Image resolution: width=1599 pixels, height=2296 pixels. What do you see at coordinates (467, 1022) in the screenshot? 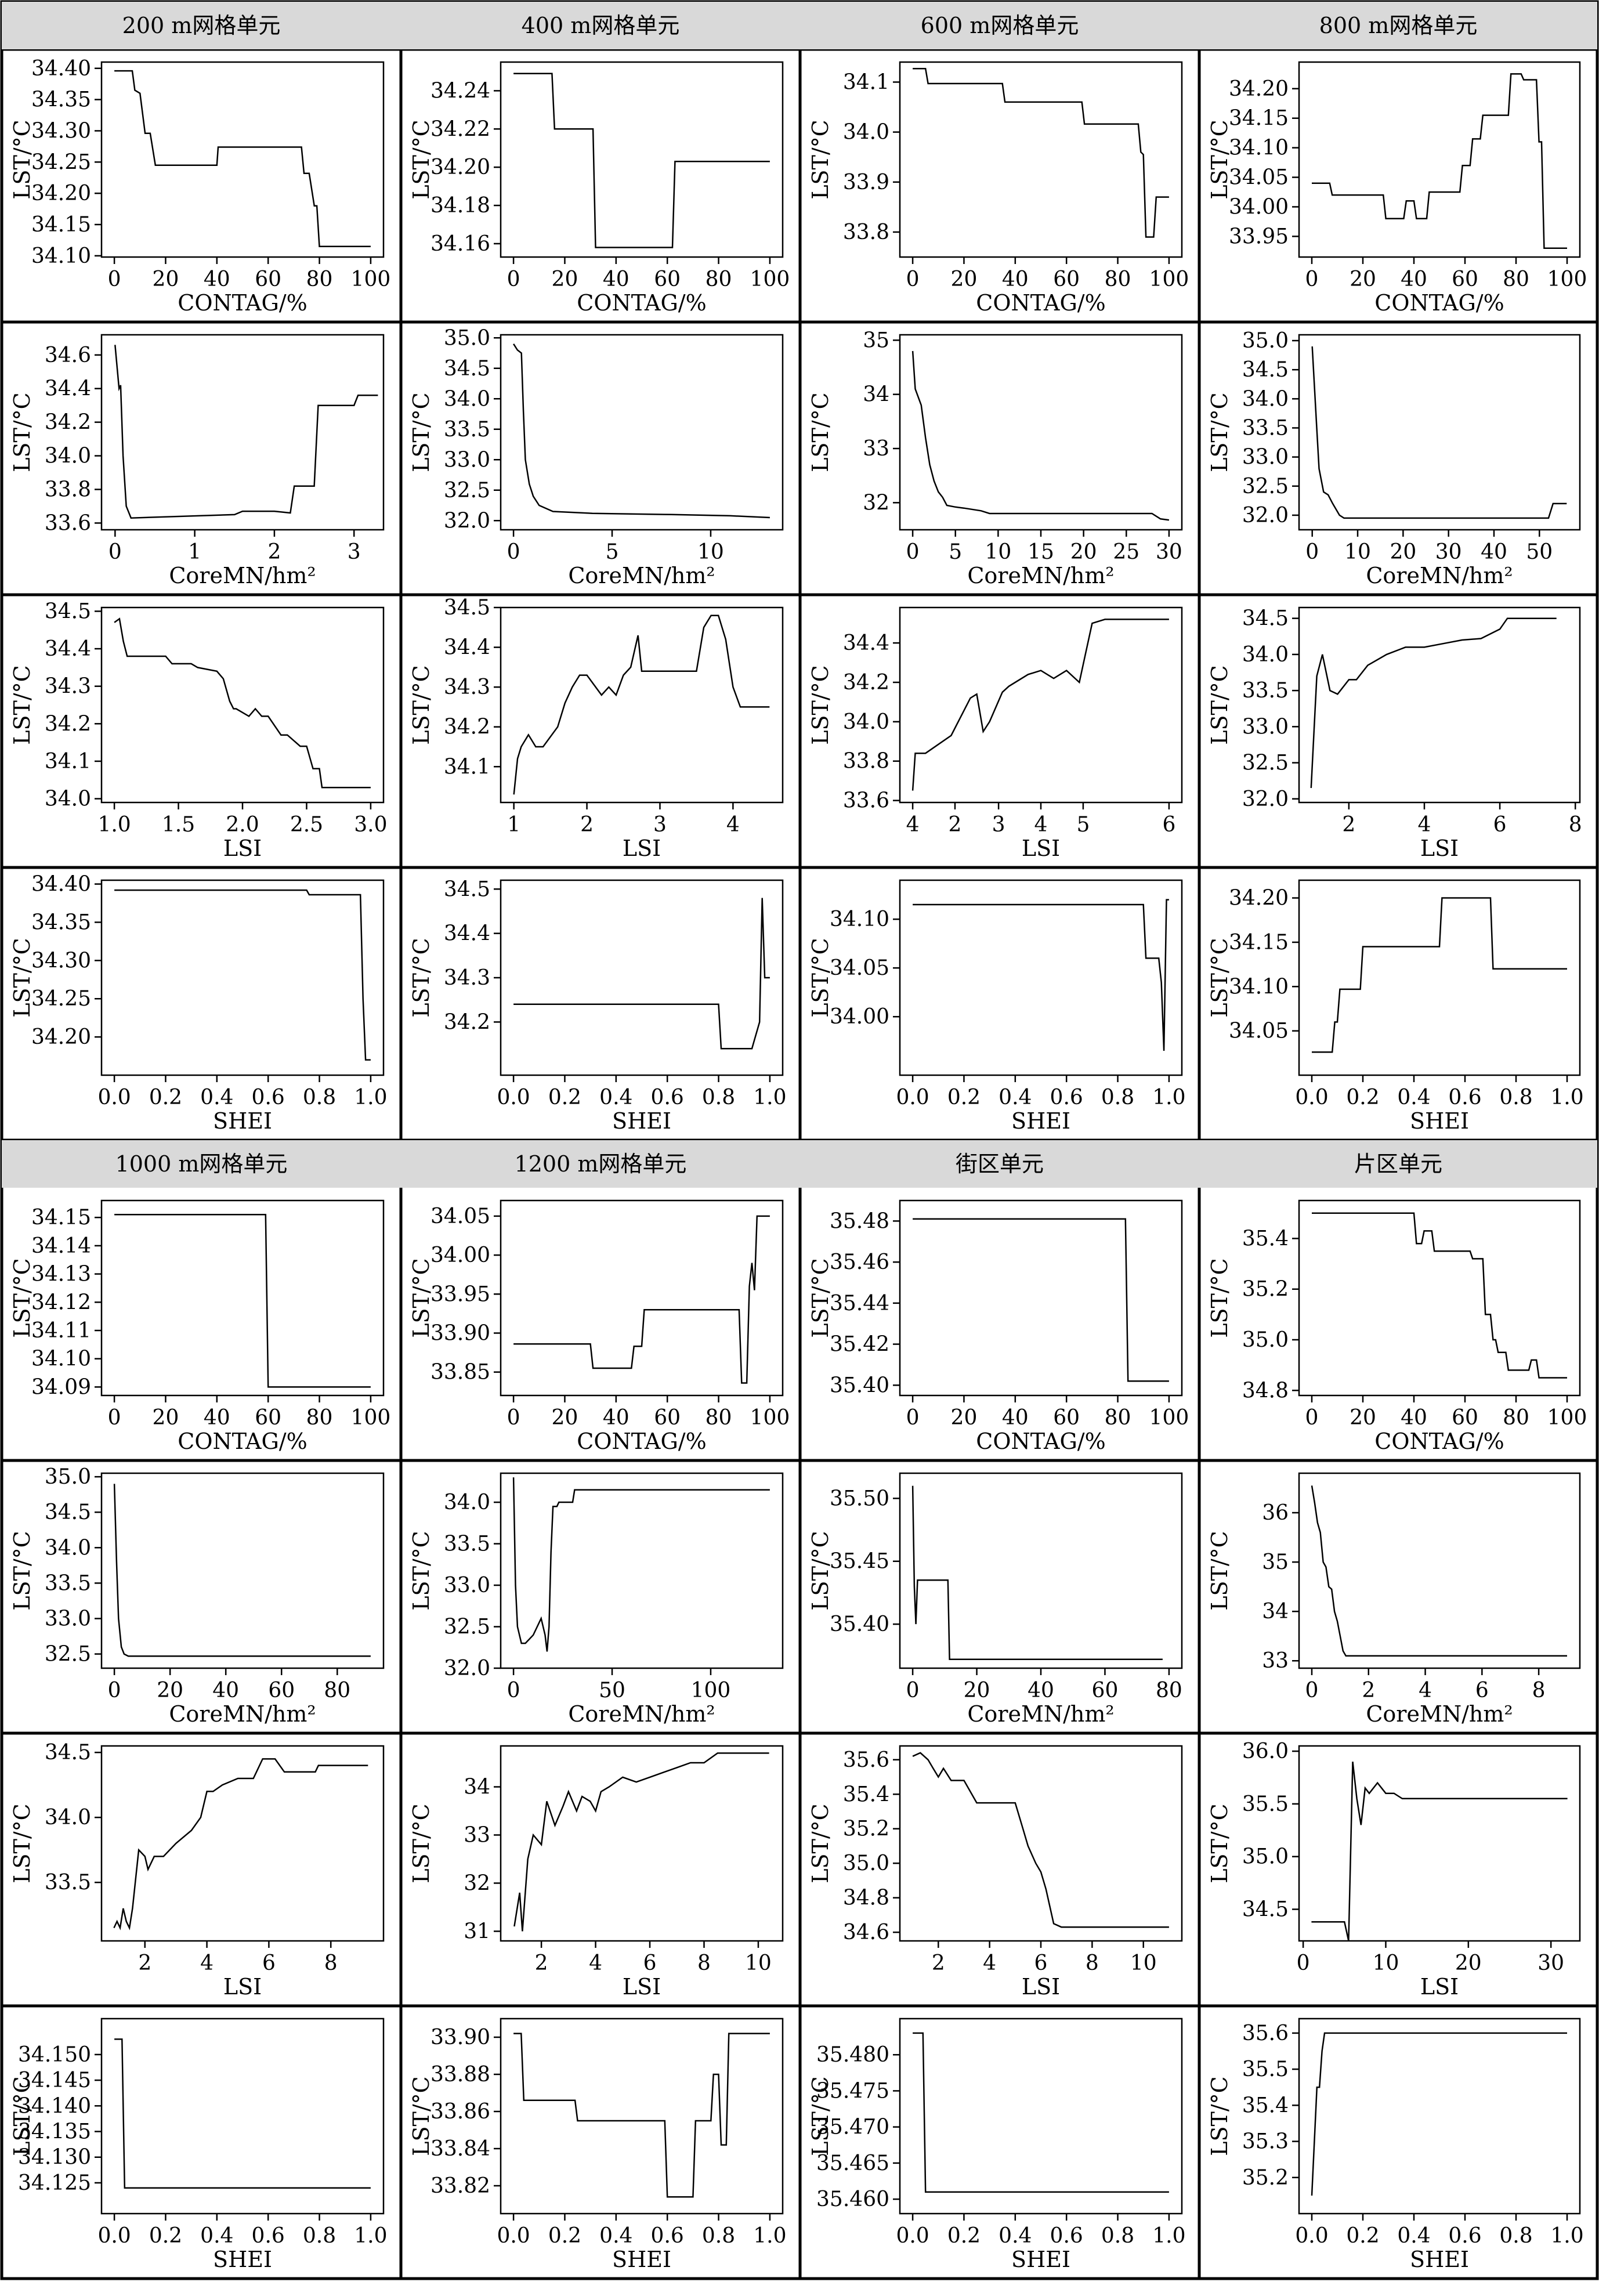
I see `y-tick-label: 34.2` at bounding box center [467, 1022].